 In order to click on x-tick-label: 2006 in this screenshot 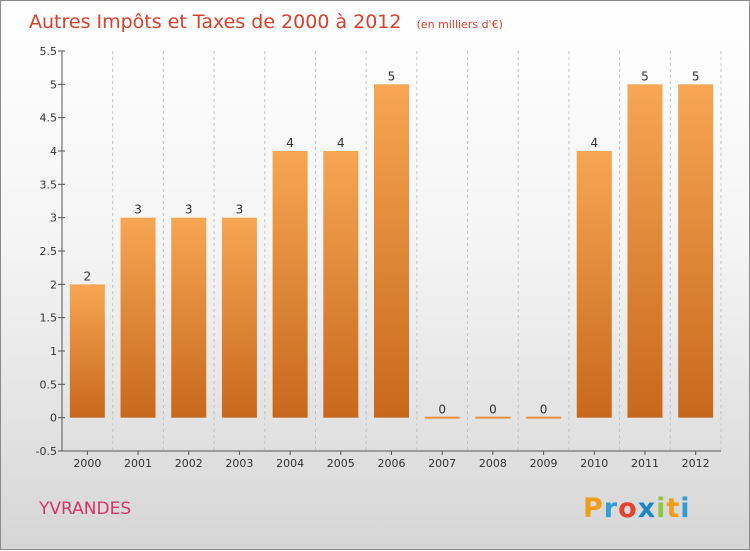, I will do `click(392, 463)`.